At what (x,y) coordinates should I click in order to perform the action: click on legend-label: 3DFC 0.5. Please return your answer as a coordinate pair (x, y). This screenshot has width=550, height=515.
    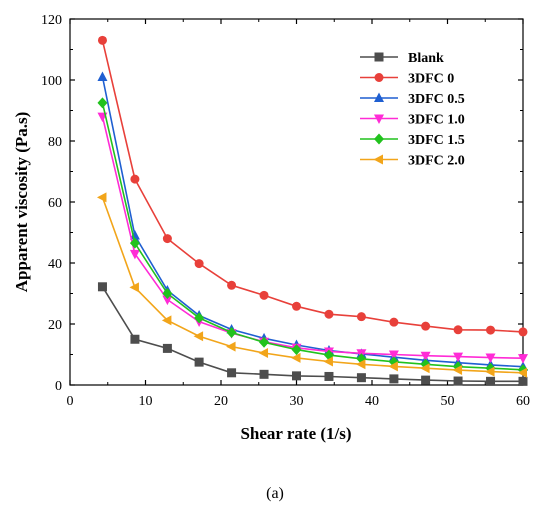
    Looking at the image, I should click on (436, 99).